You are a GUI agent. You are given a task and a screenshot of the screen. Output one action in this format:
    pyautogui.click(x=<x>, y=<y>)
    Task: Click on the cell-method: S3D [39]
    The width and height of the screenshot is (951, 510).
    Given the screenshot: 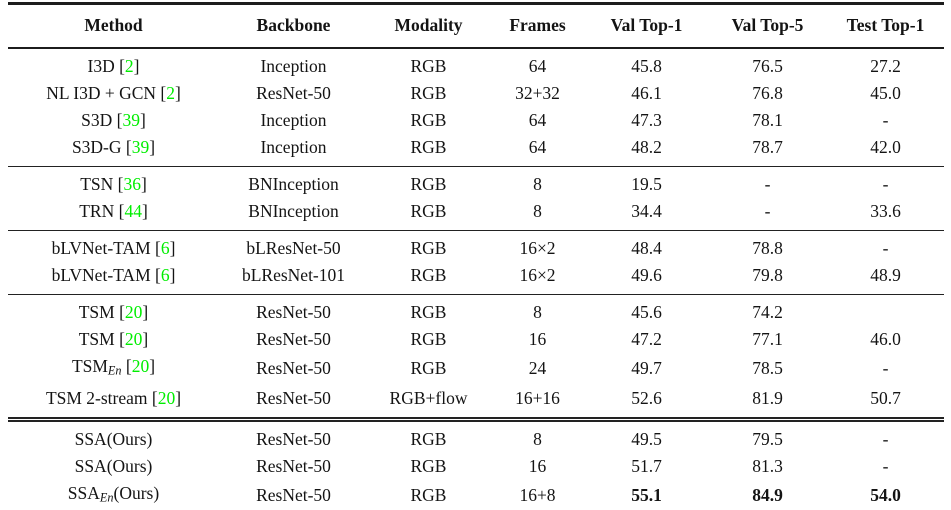 What is the action you would take?
    pyautogui.click(x=114, y=120)
    